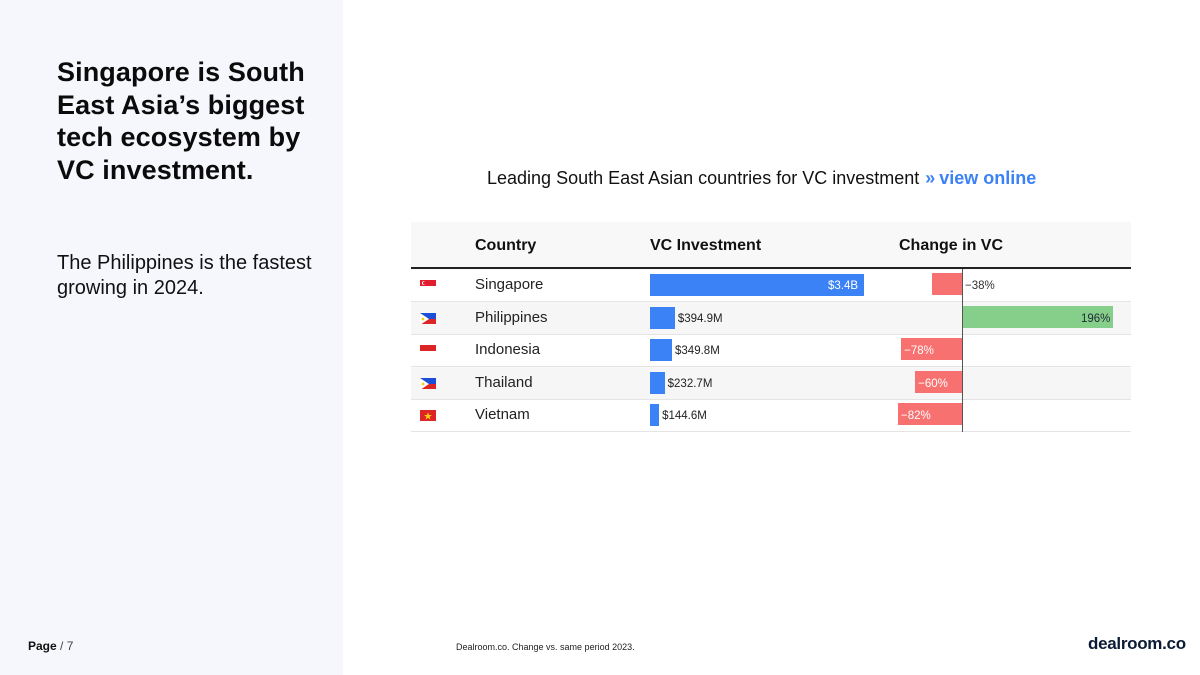 The image size is (1200, 675). I want to click on page-indicator: Page / 7, so click(50, 646).